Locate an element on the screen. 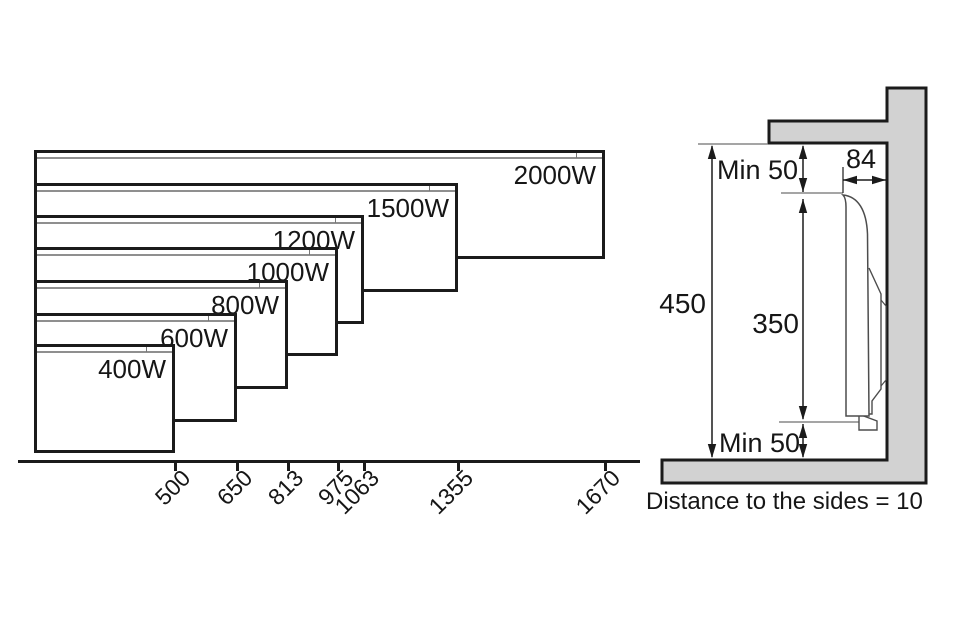 Image resolution: width=960 pixels, height=625 pixels. wattage-label-2000w: 2000W is located at coordinates (554, 175).